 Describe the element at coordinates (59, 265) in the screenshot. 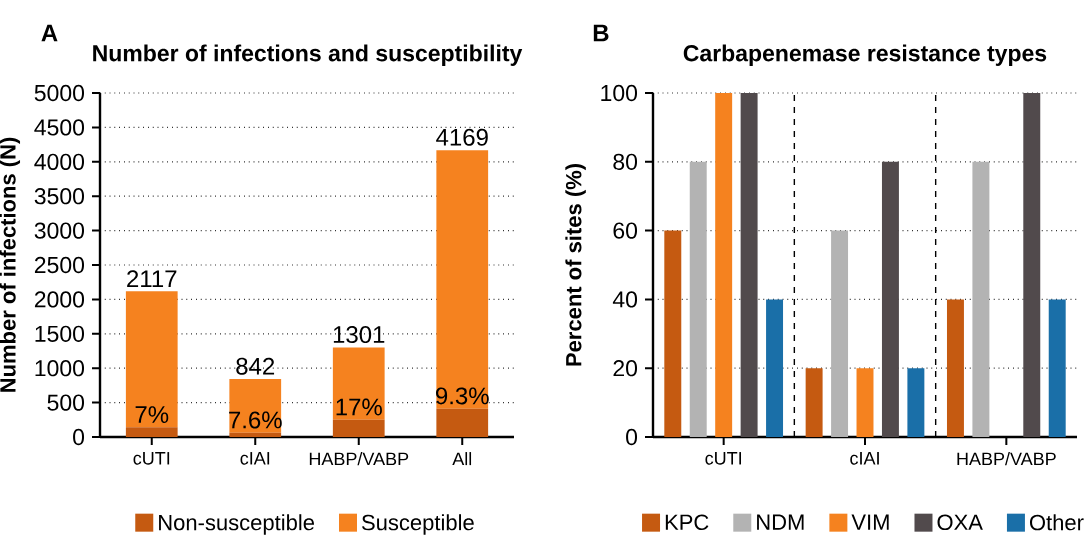

I see `y-tick-label: 2500` at that location.